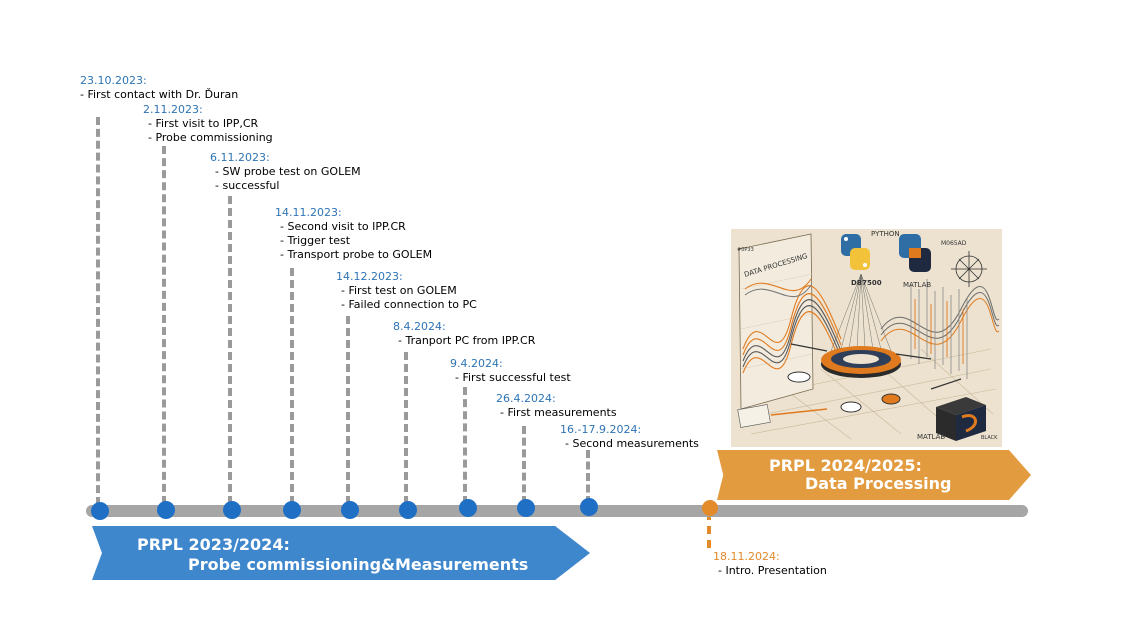 This screenshot has width=1123, height=631. I want to click on event-item: - First measurements, so click(558, 412).